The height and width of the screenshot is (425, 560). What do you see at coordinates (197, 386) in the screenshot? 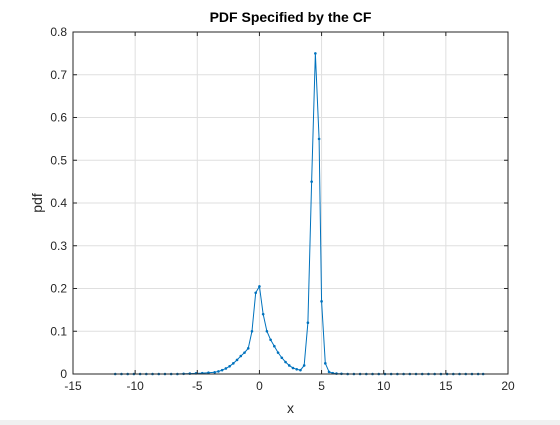
I see `x-tick-label: -5` at bounding box center [197, 386].